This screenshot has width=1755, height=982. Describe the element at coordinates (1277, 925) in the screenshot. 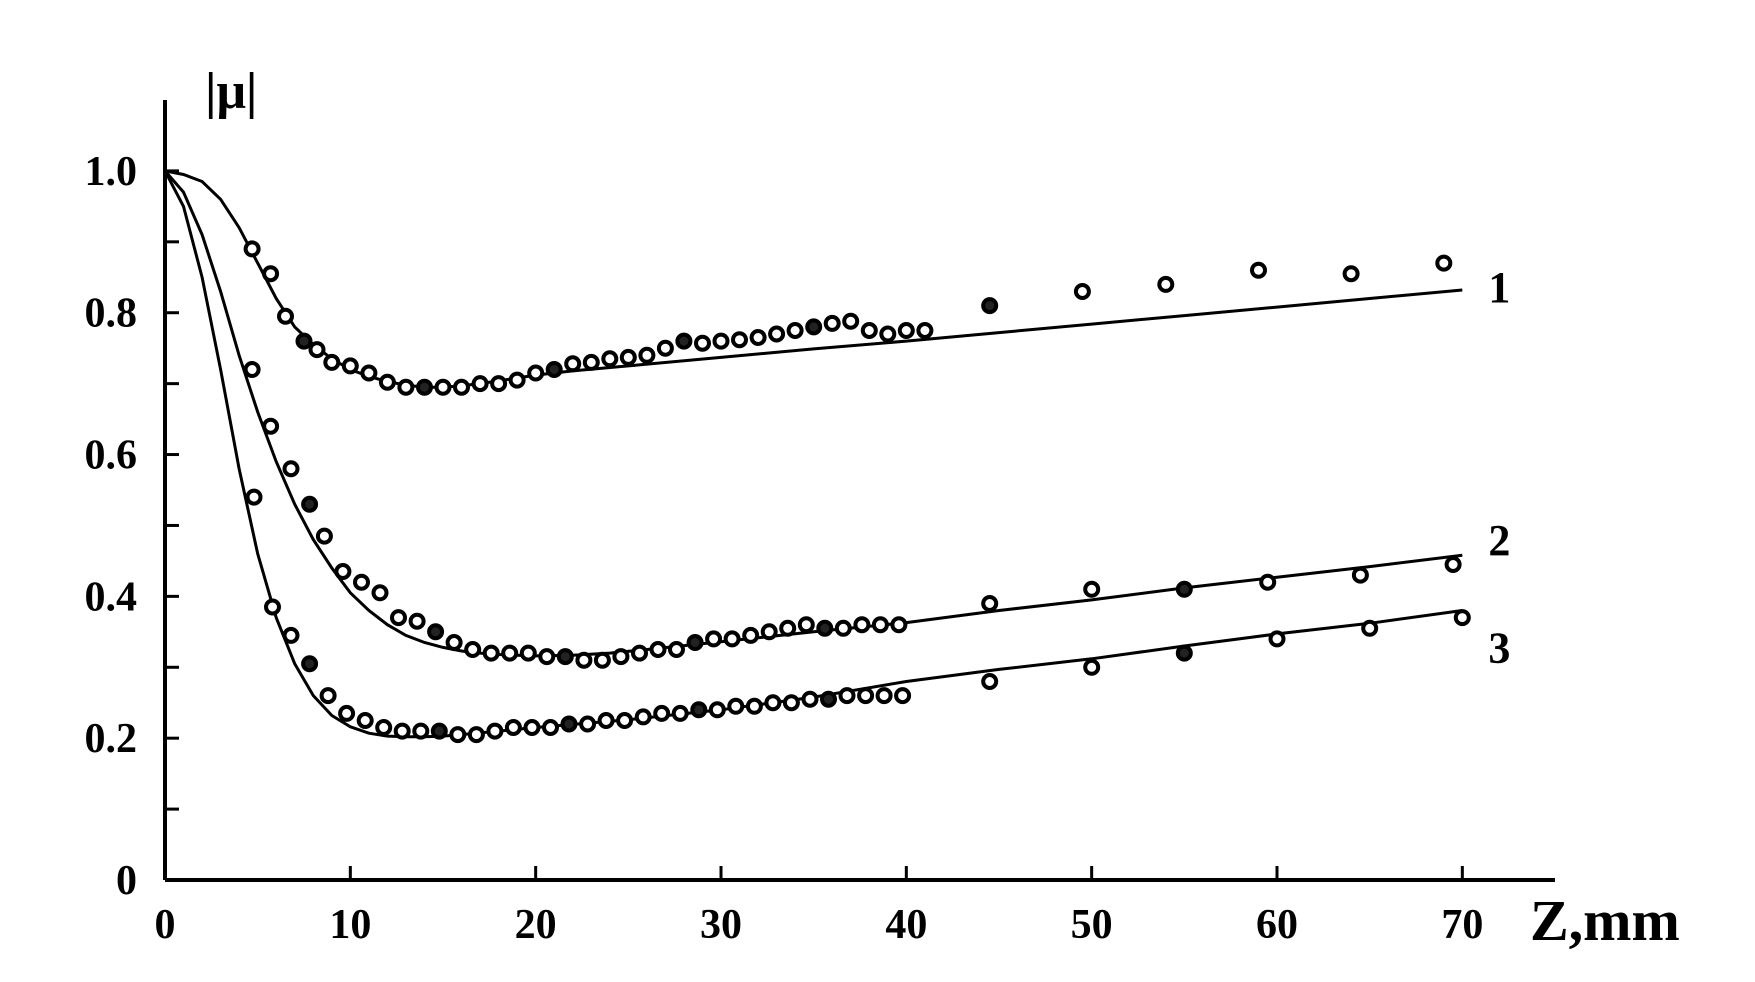

I see `x-tick-label: 60` at that location.